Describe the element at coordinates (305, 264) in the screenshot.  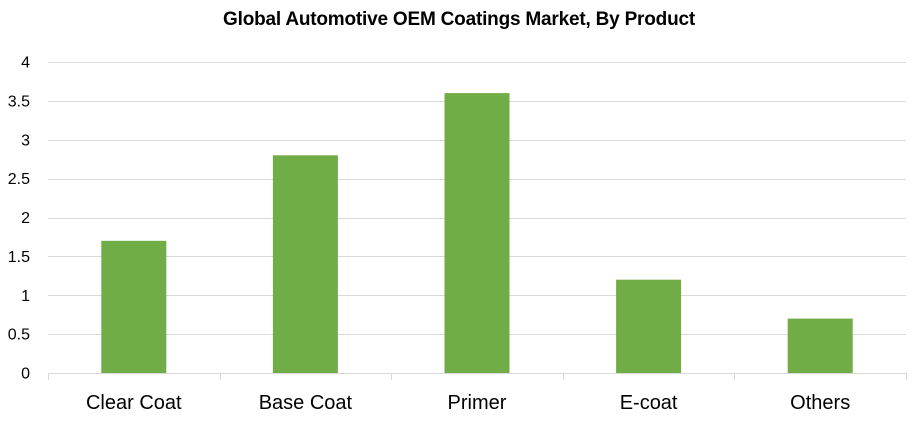
I see `bar-base-coat` at that location.